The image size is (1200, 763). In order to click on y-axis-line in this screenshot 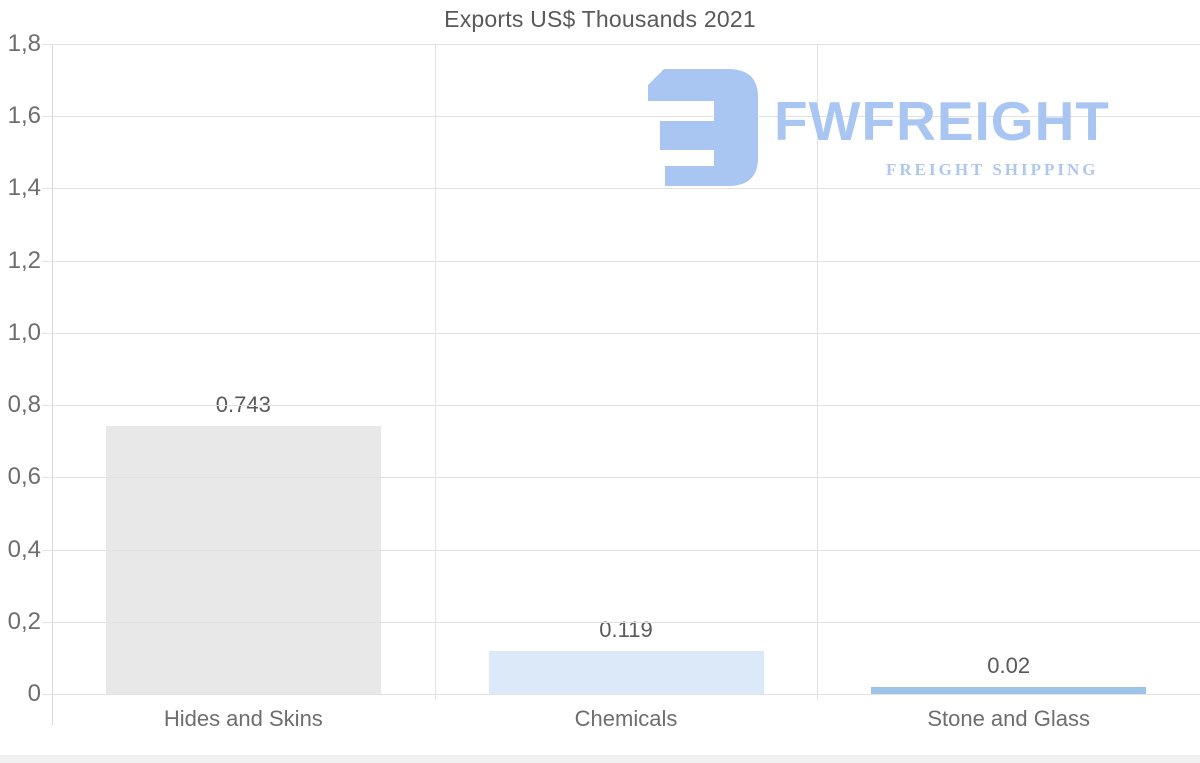, I will do `click(52, 384)`.